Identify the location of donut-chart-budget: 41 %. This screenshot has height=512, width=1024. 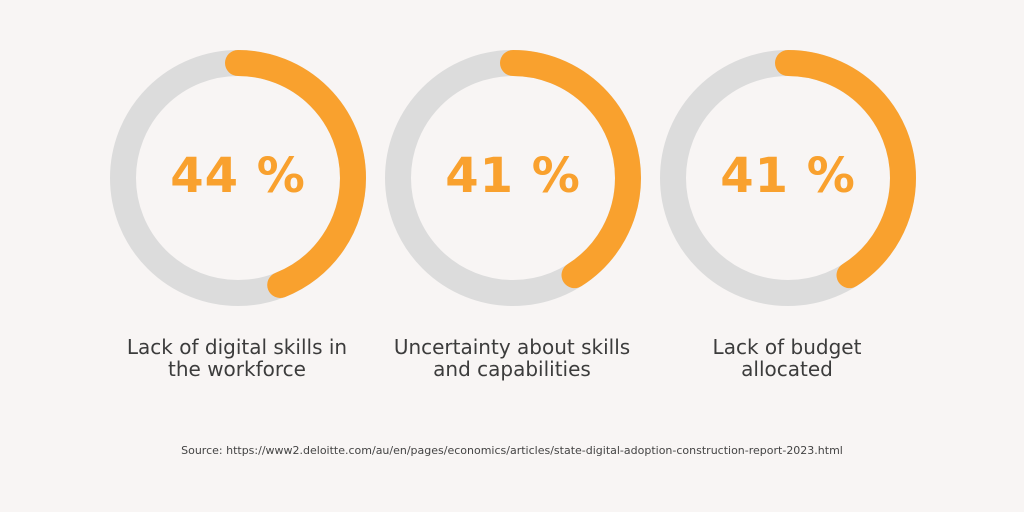
(788, 178).